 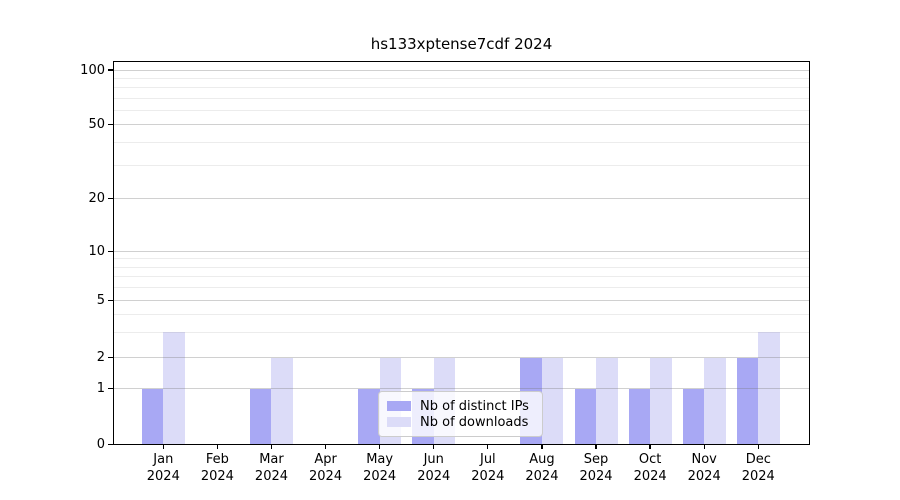 I want to click on x-tick-label-oct: Oct 2024, so click(x=650, y=468).